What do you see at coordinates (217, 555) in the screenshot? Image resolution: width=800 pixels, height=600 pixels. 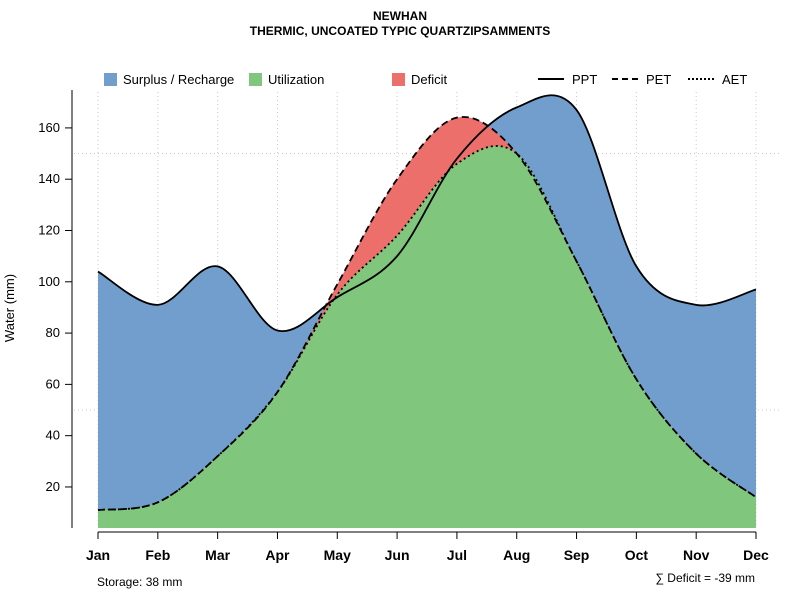 I see `x-tick-label-mar: Mar` at bounding box center [217, 555].